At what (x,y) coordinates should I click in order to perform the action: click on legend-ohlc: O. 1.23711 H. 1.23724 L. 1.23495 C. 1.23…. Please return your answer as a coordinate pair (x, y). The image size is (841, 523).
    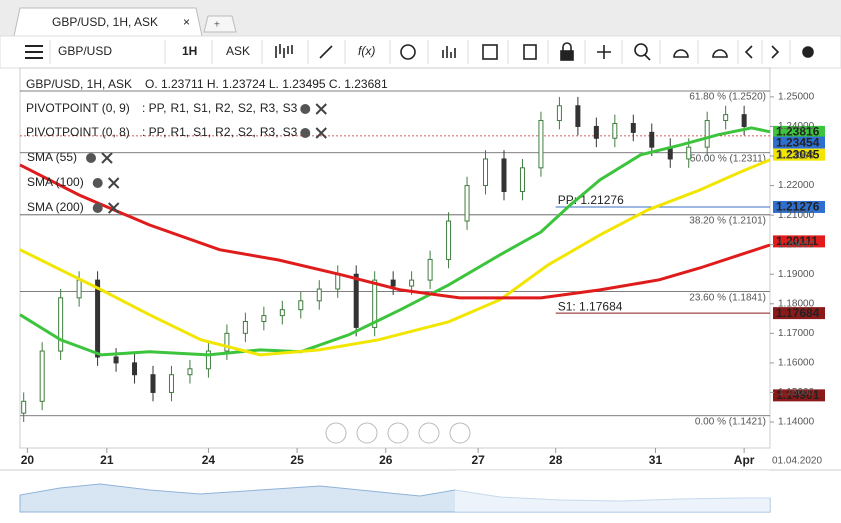
    Looking at the image, I should click on (266, 84).